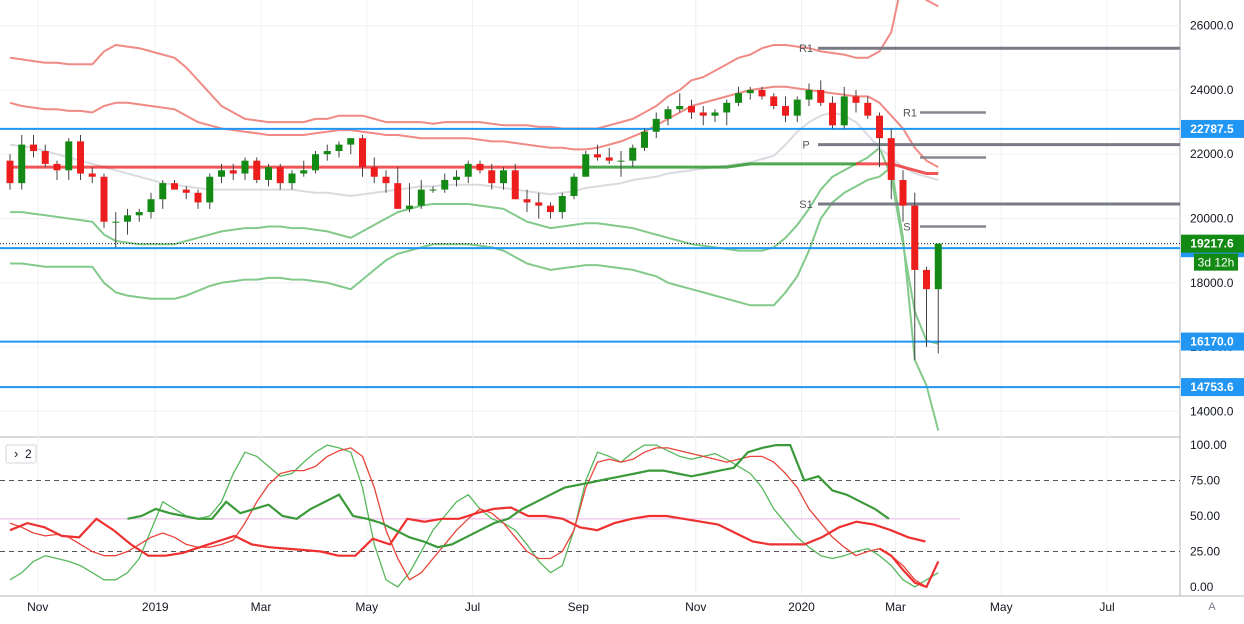 Image resolution: width=1244 pixels, height=624 pixels. What do you see at coordinates (28, 454) in the screenshot?
I see `pane-label: 2` at bounding box center [28, 454].